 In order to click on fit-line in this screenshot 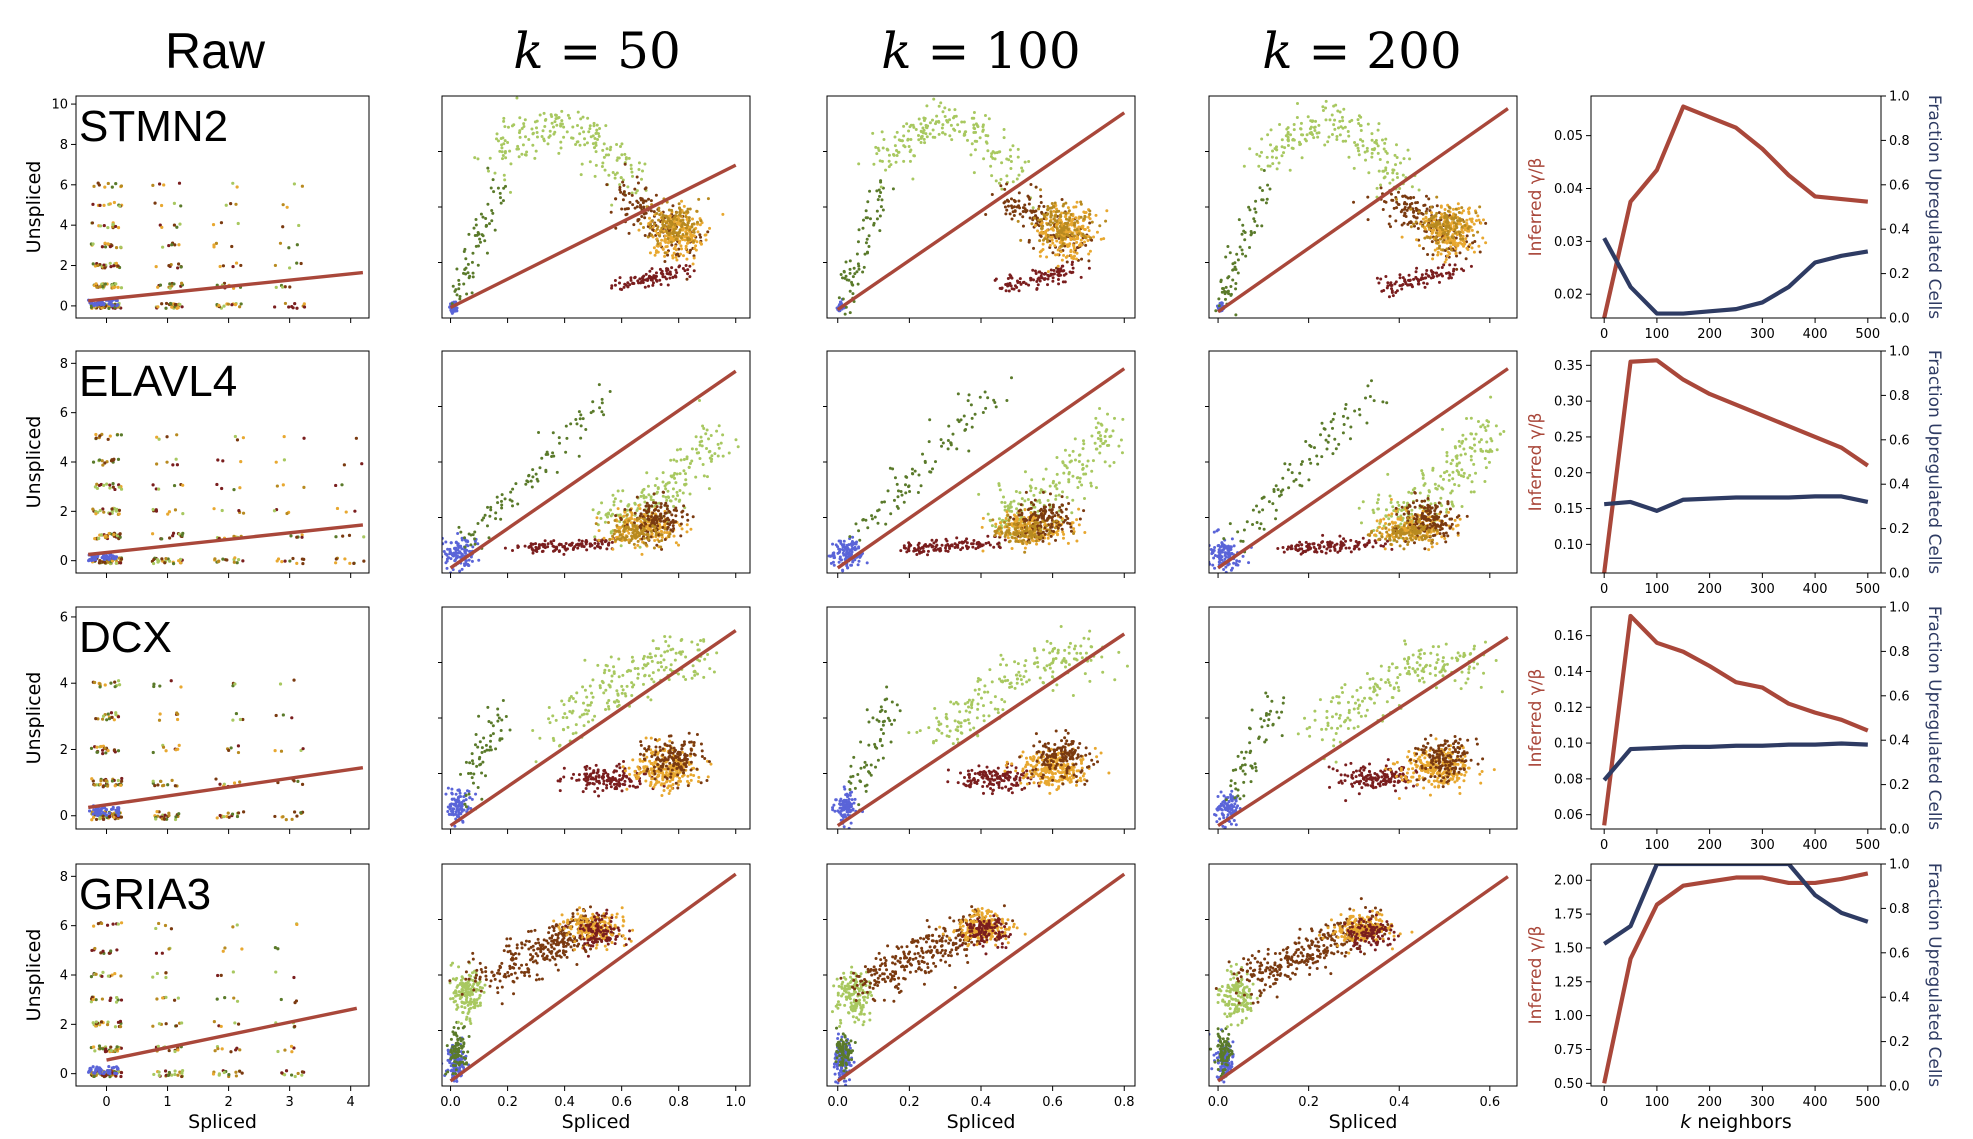, I will do `click(1363, 210)`.